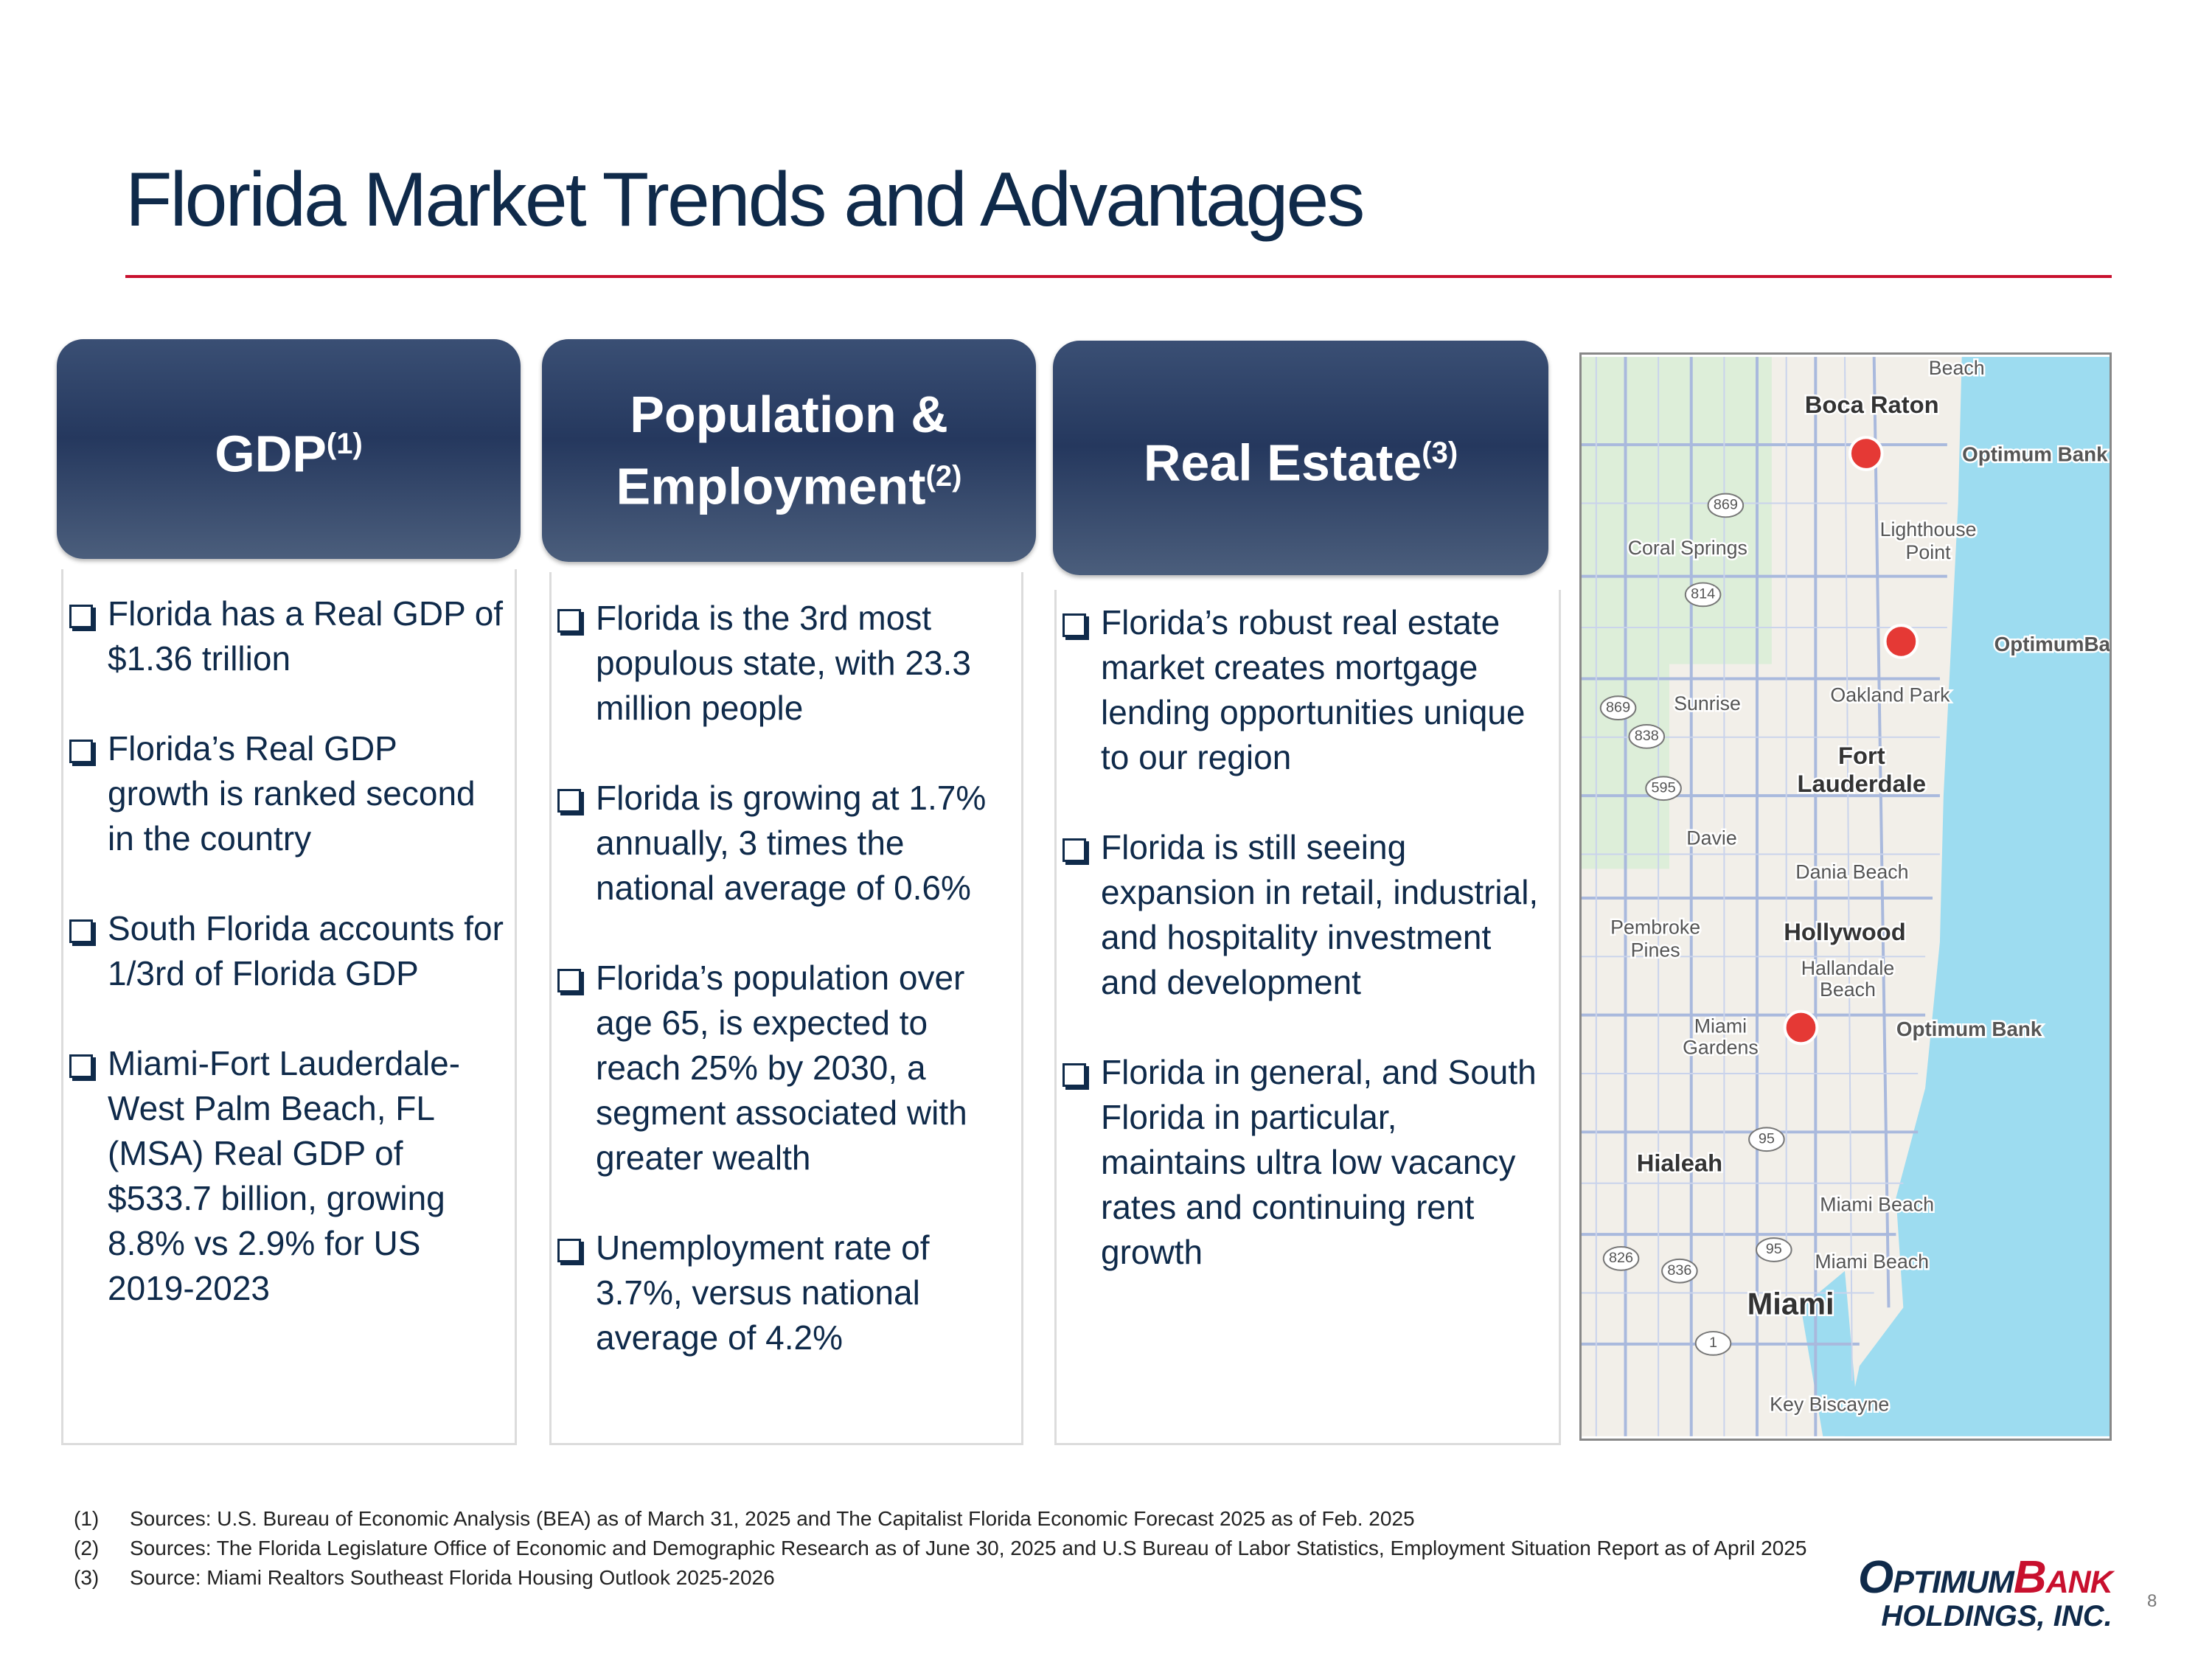 The width and height of the screenshot is (2212, 1659). I want to click on map-label: Hialeah, so click(1679, 1163).